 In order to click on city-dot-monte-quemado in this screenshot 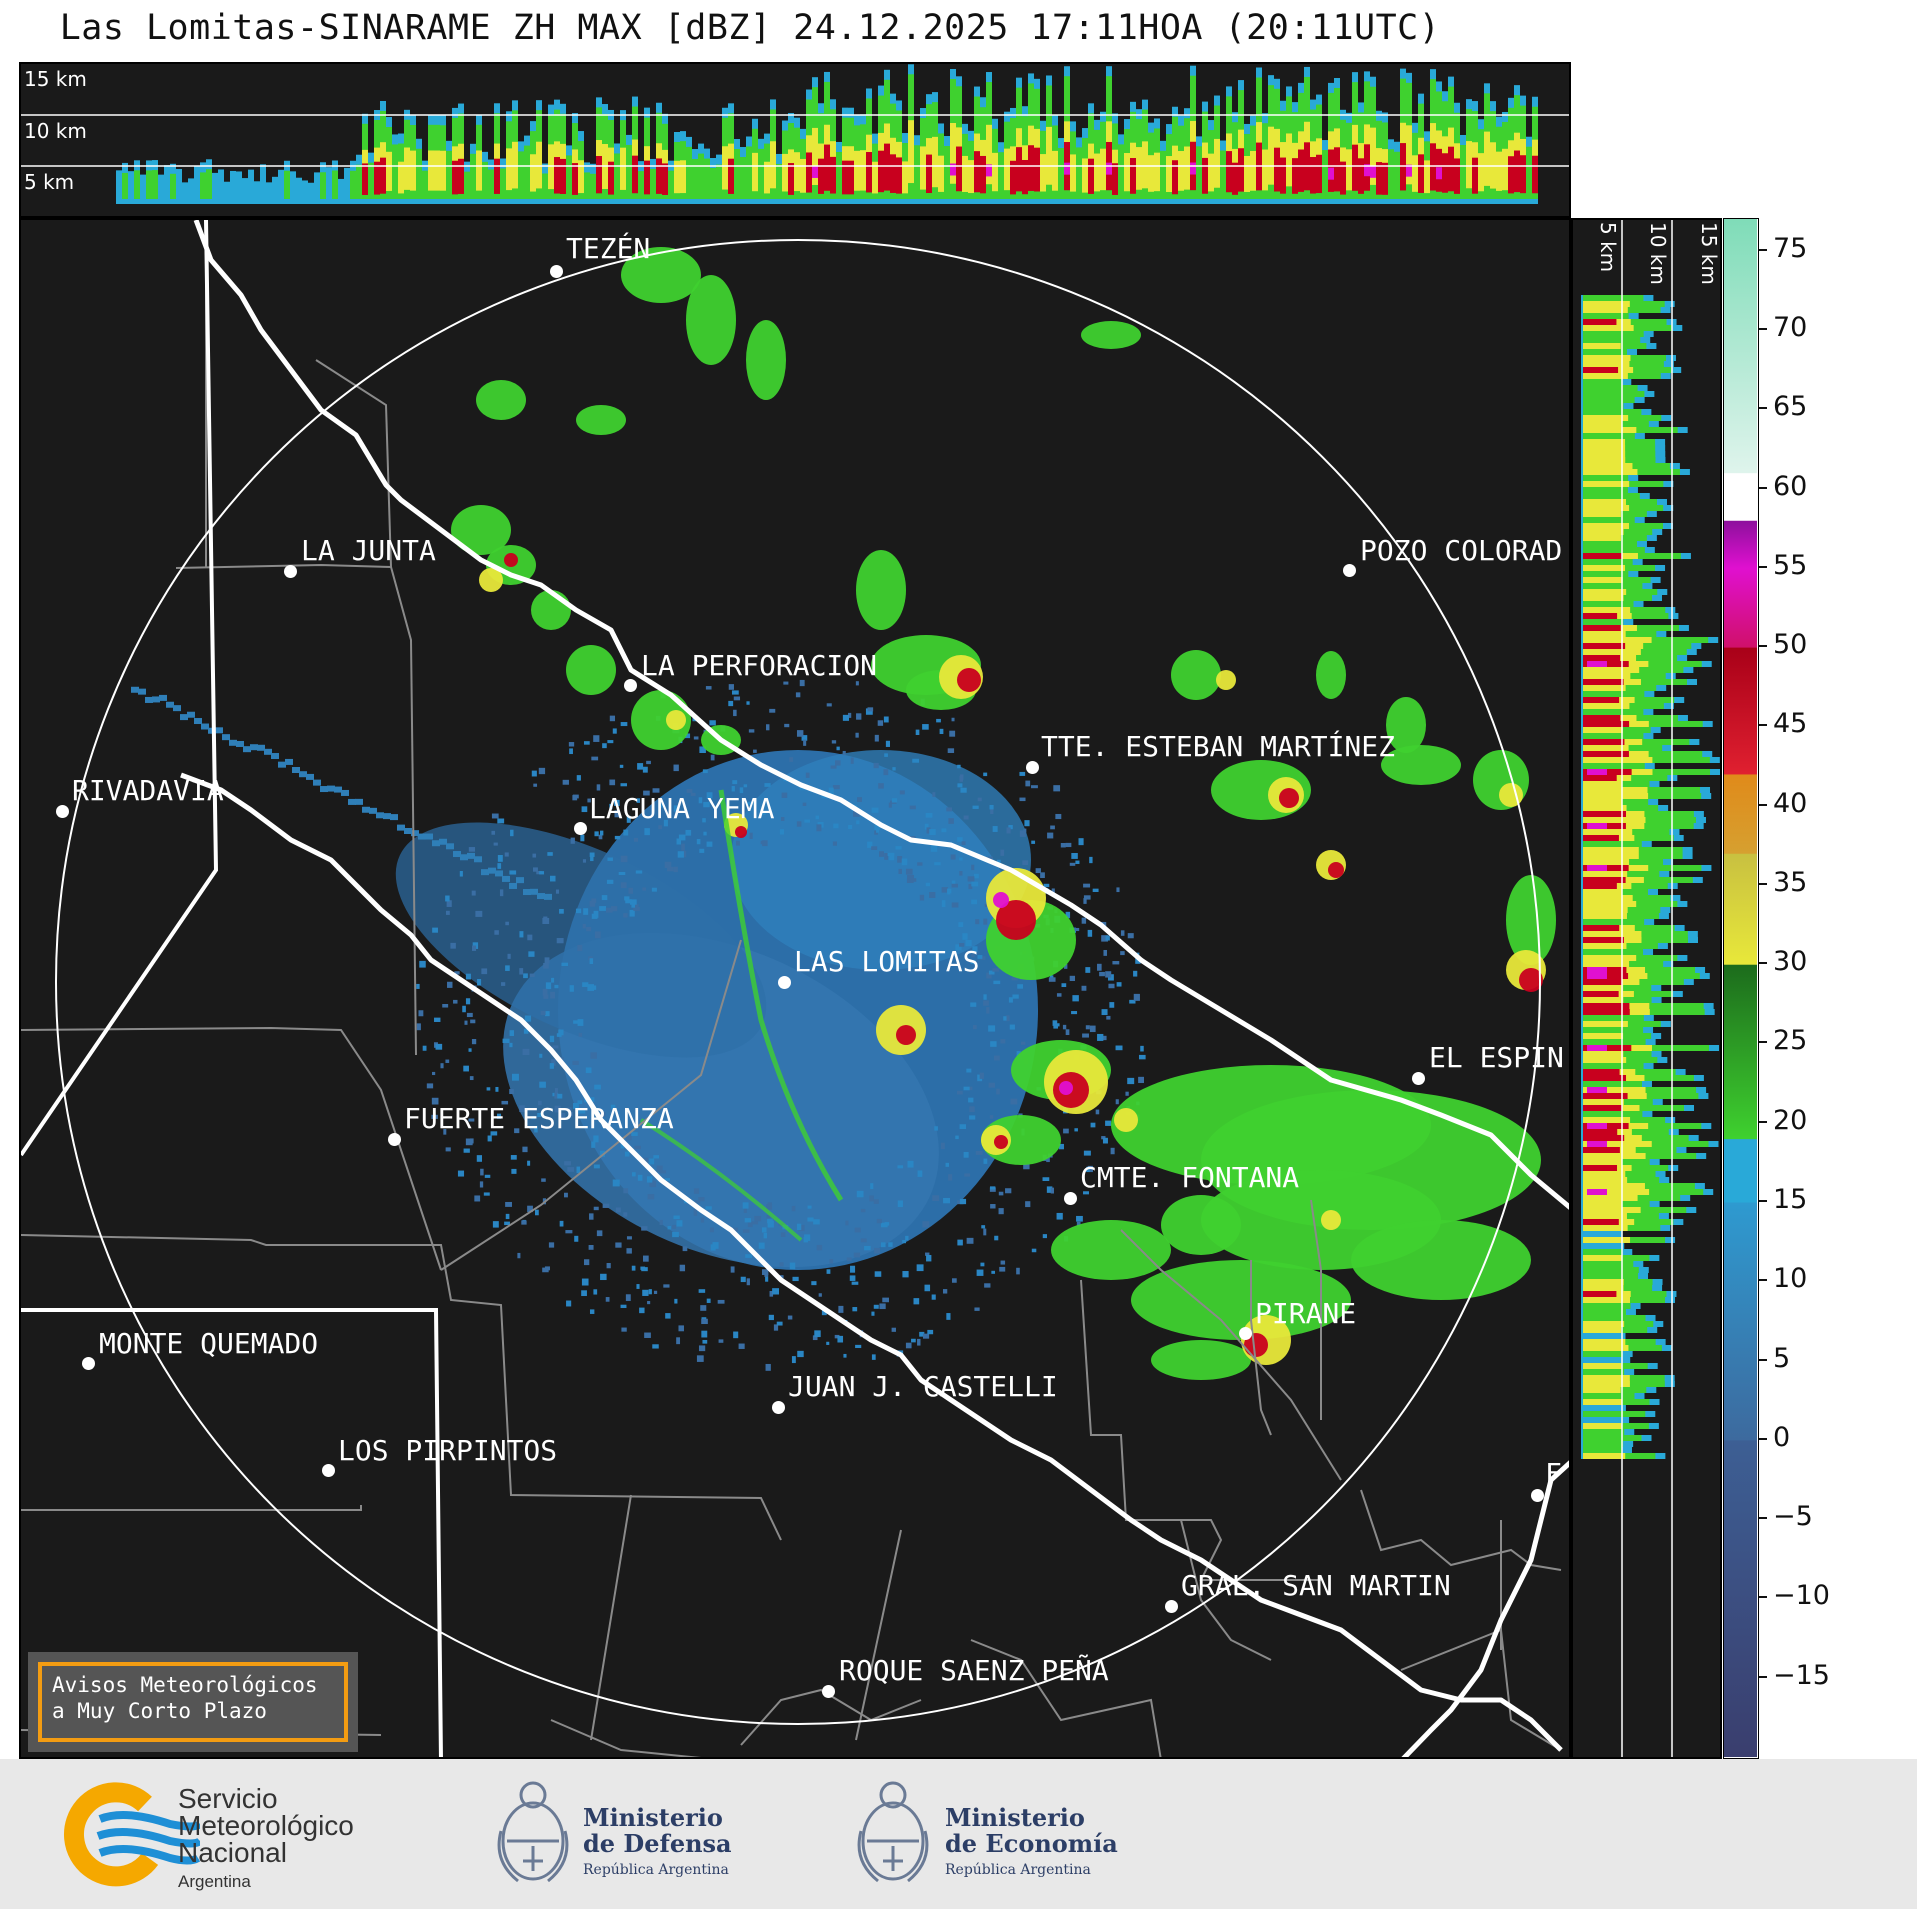, I will do `click(88, 1363)`.